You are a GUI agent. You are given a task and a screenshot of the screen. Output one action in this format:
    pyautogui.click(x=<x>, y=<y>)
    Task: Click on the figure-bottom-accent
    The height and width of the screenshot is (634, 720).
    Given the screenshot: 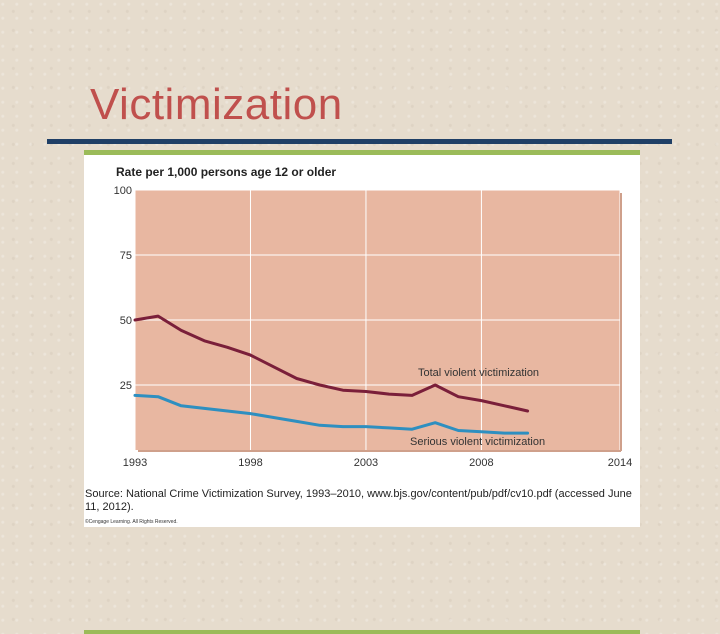 What is the action you would take?
    pyautogui.click(x=362, y=632)
    